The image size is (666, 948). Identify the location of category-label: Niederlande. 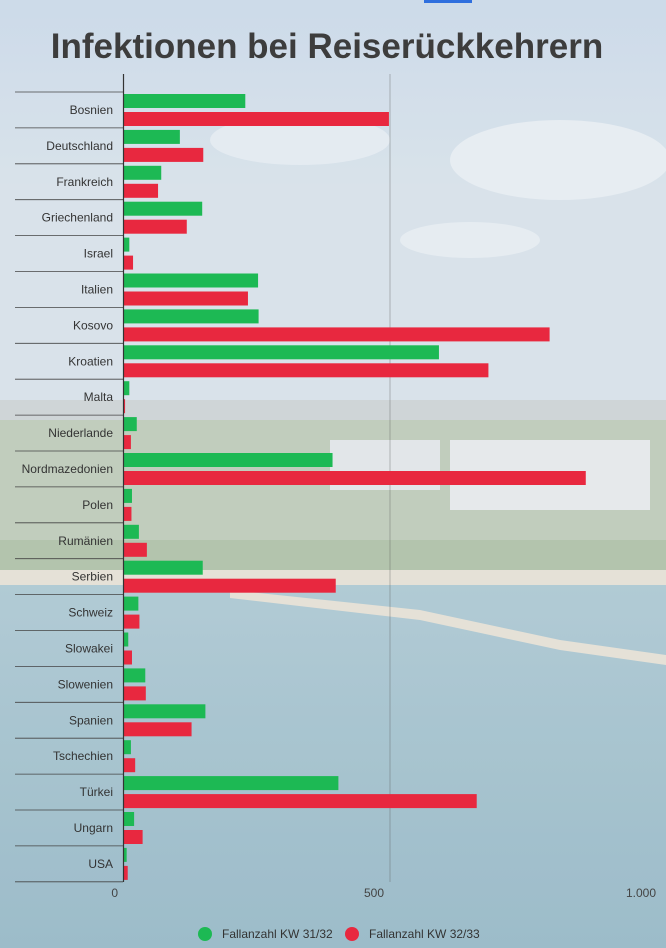
(80, 433).